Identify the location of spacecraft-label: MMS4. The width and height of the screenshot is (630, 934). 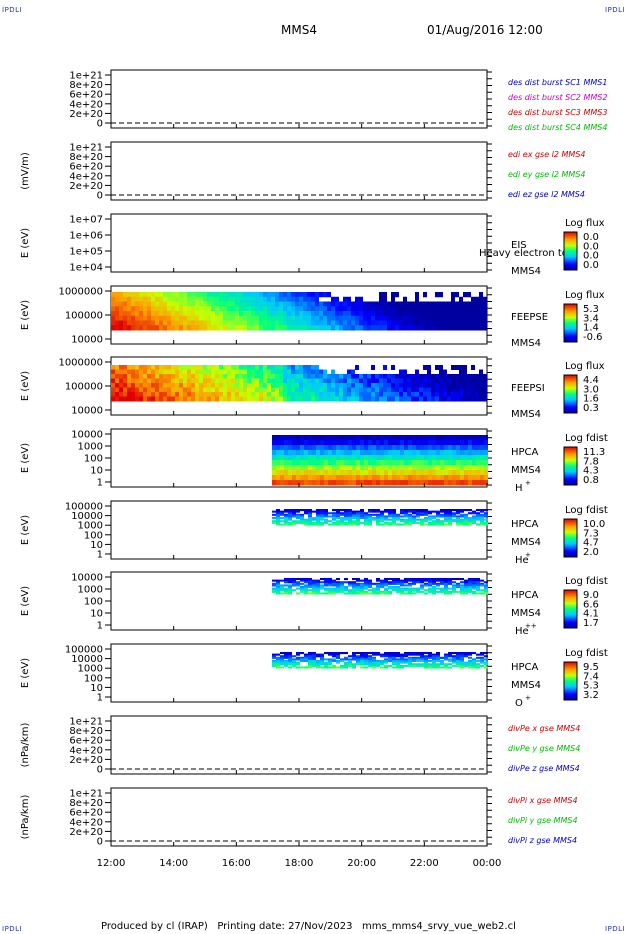
(526, 613).